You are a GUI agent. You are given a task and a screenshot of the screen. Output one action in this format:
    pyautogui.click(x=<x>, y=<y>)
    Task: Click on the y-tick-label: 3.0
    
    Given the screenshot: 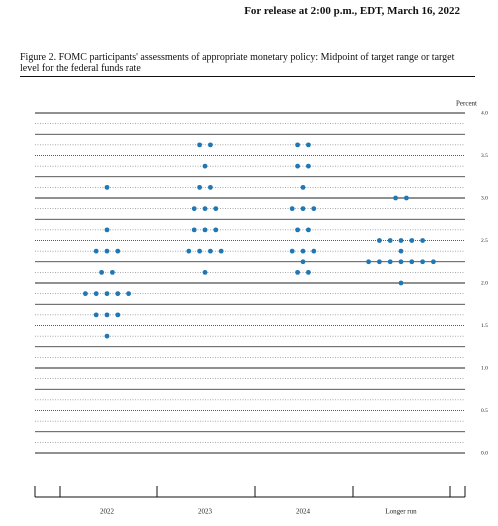 What is the action you would take?
    pyautogui.click(x=484, y=198)
    